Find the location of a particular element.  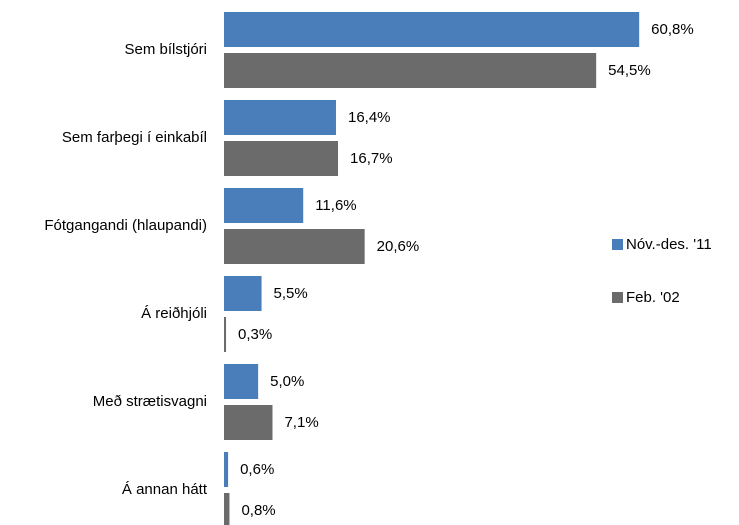

category-label: Á reiðhjóli is located at coordinates (174, 313).